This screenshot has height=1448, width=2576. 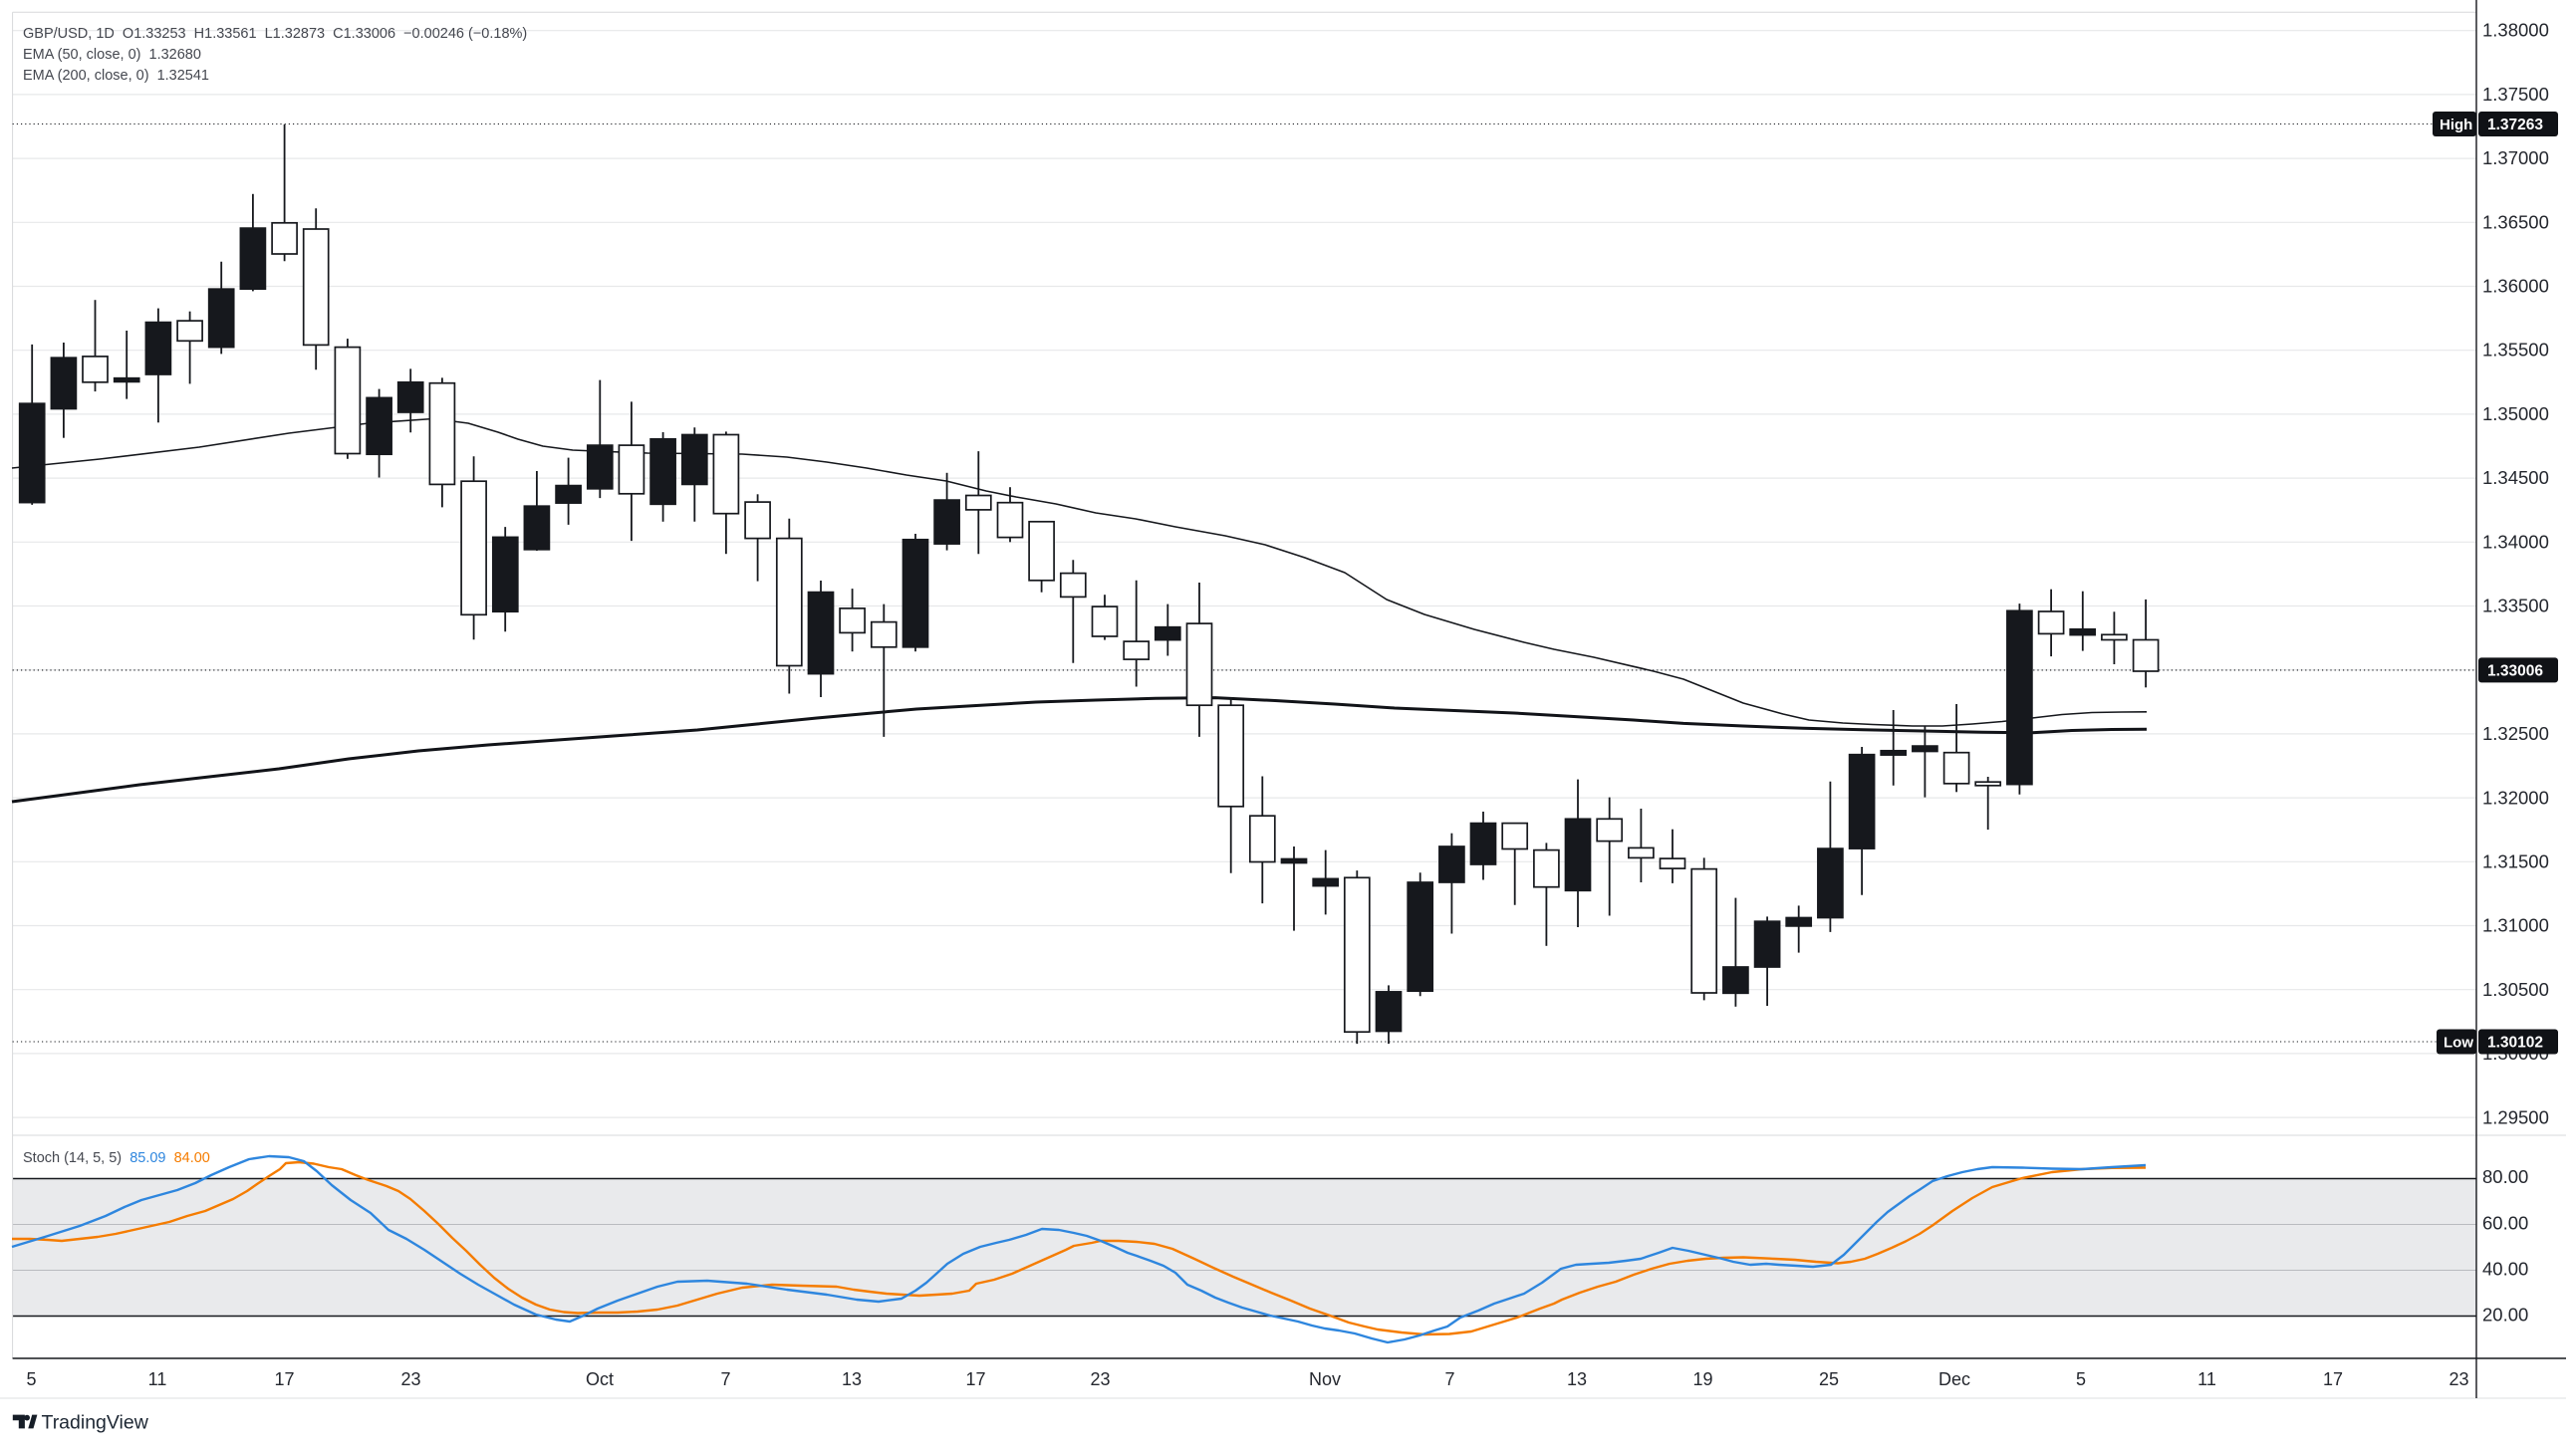 What do you see at coordinates (1325, 1379) in the screenshot?
I see `svg-text: Nov` at bounding box center [1325, 1379].